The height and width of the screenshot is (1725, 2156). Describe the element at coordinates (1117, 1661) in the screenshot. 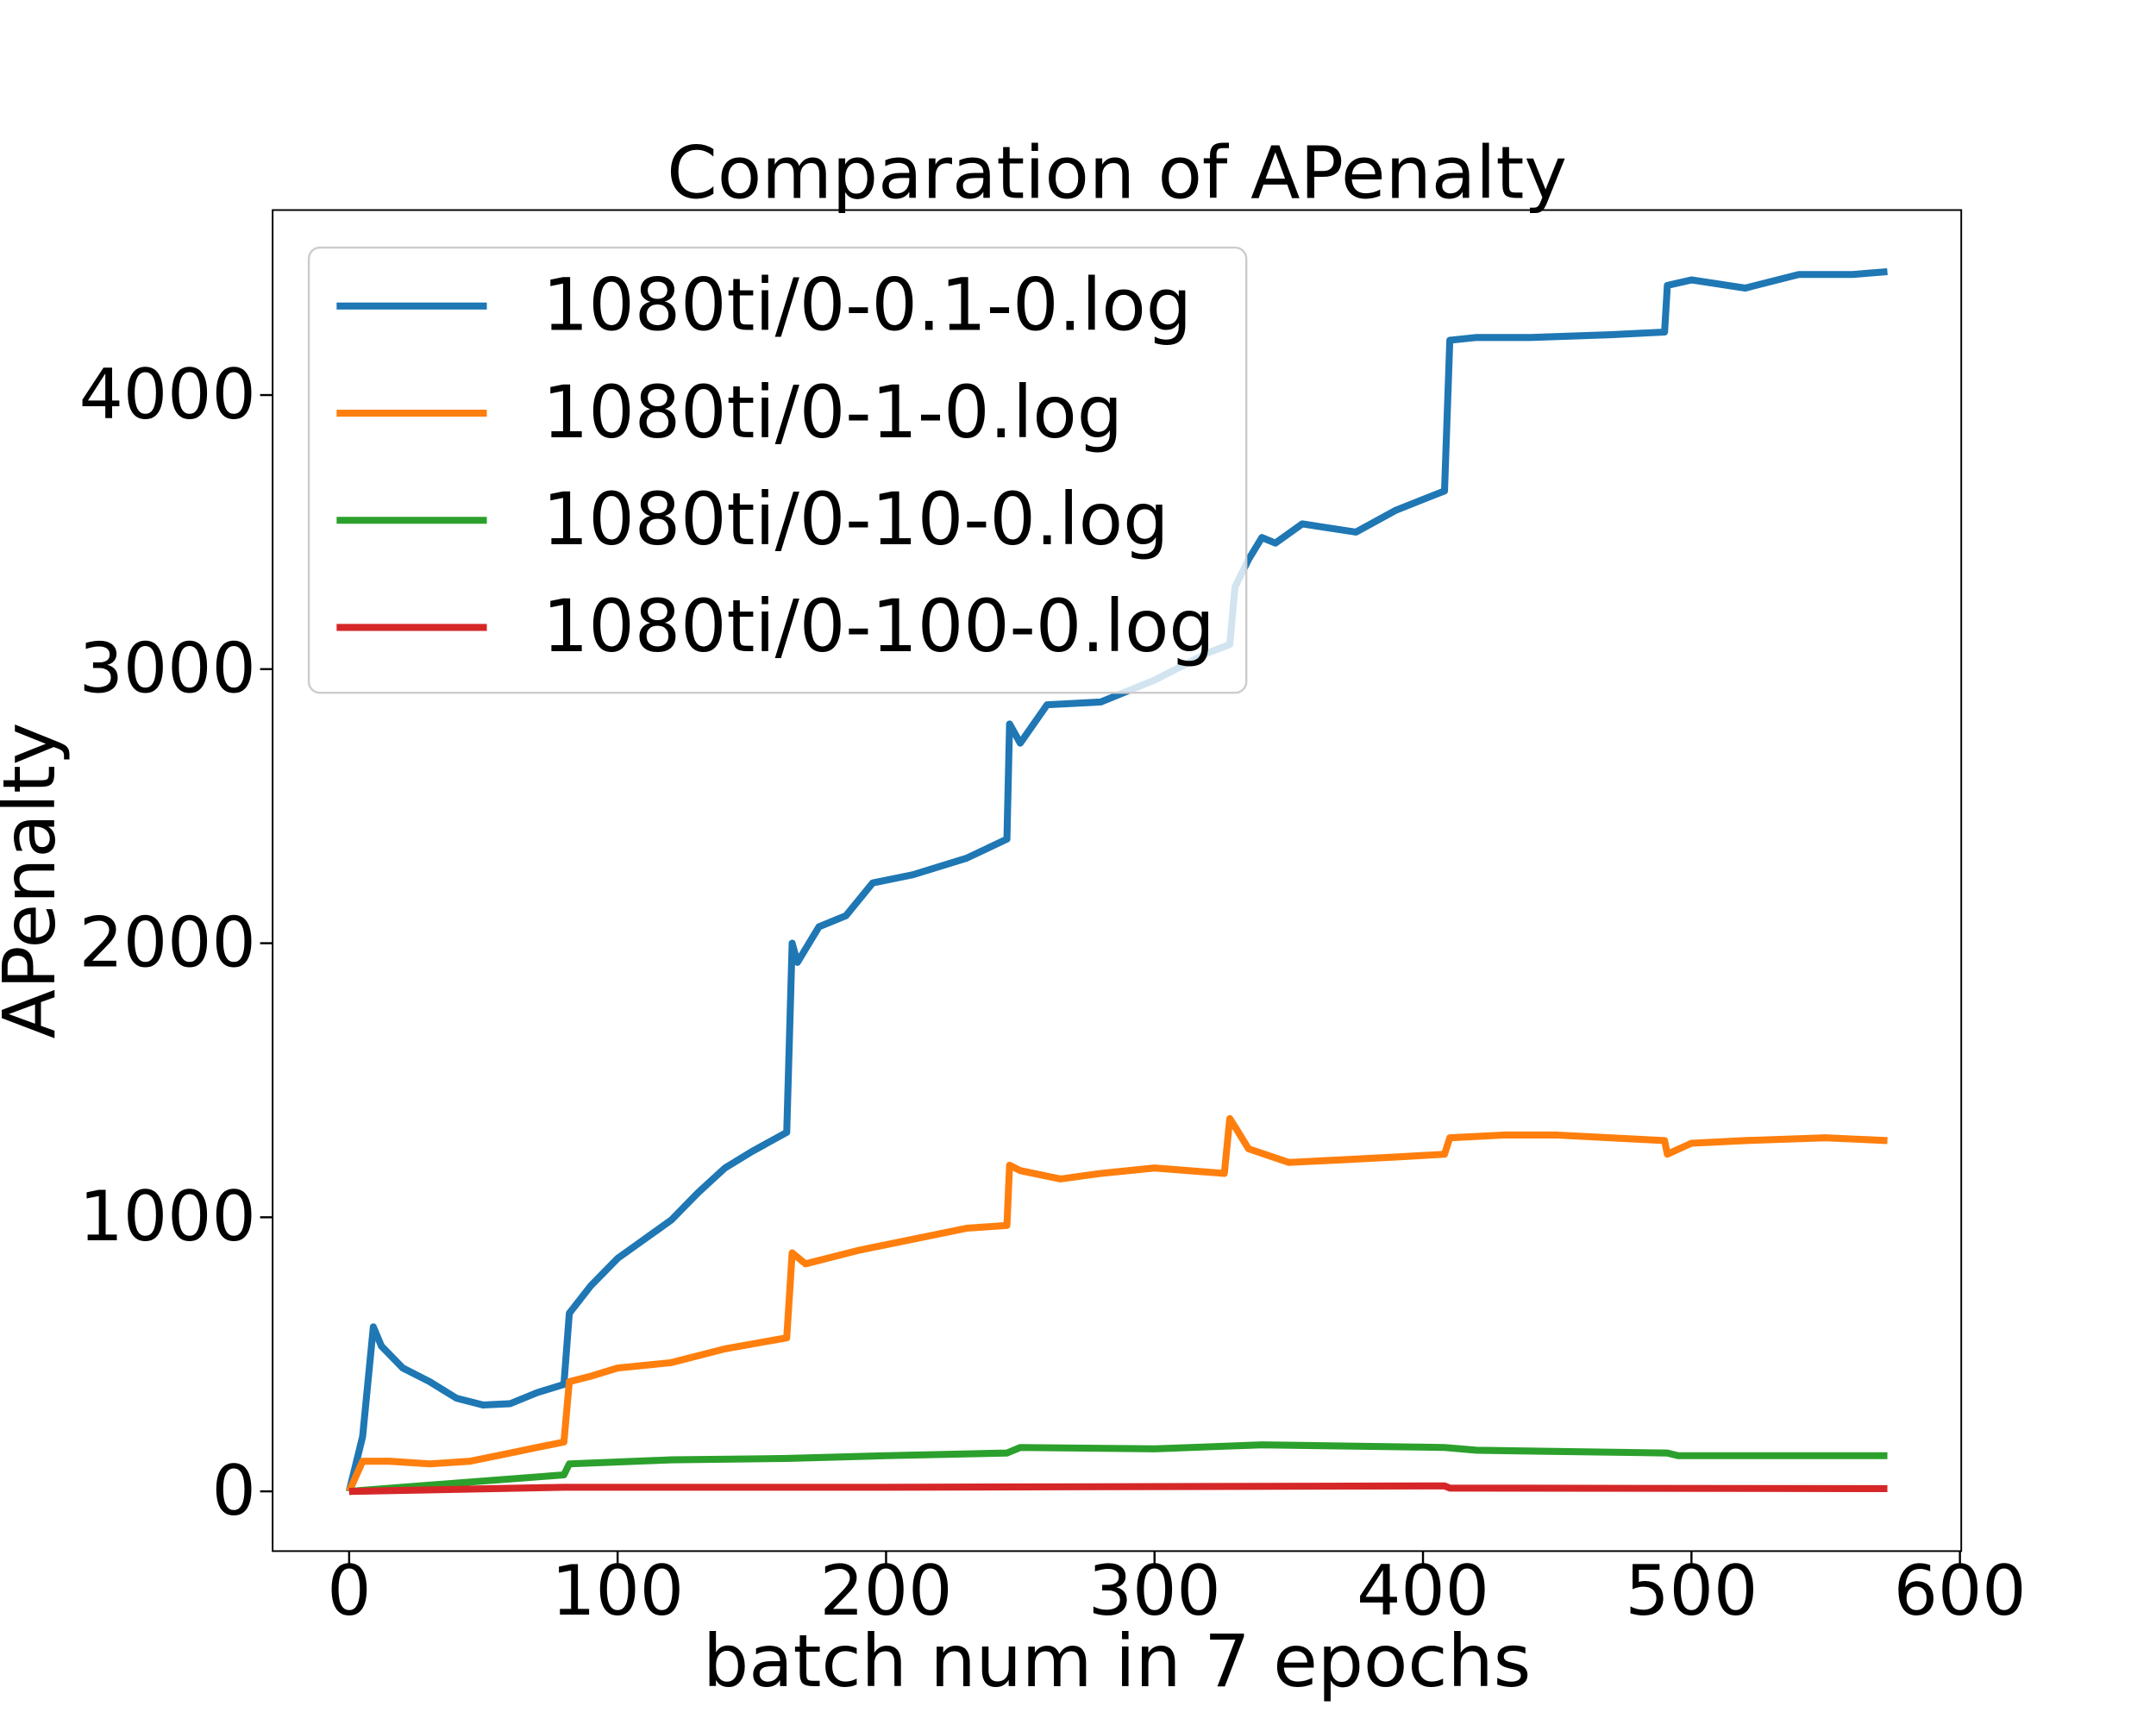

I see `x-axis-label: batch num in 7 epochs` at that location.